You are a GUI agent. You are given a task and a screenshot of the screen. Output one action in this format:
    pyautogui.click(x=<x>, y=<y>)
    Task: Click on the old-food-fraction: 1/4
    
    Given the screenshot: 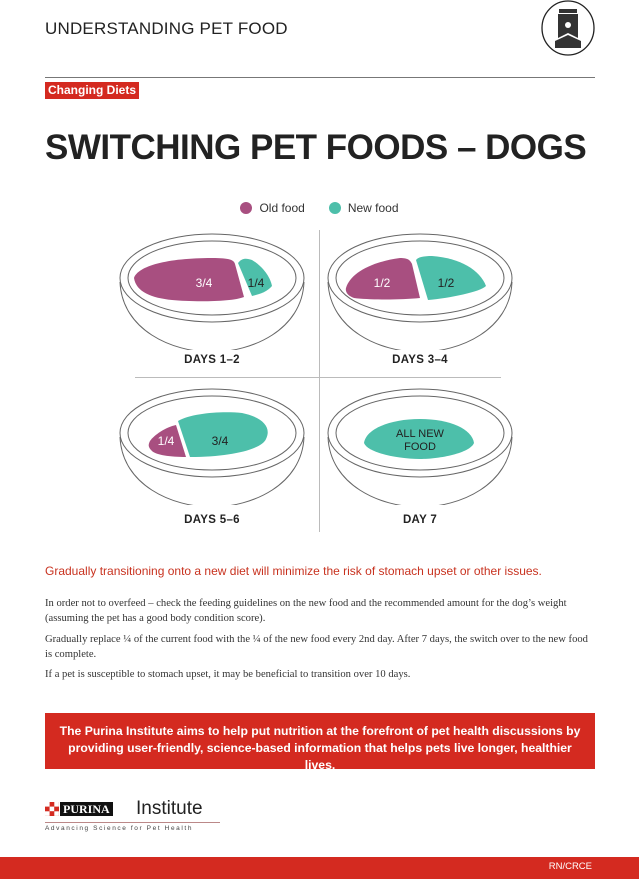 What is the action you would take?
    pyautogui.click(x=166, y=441)
    